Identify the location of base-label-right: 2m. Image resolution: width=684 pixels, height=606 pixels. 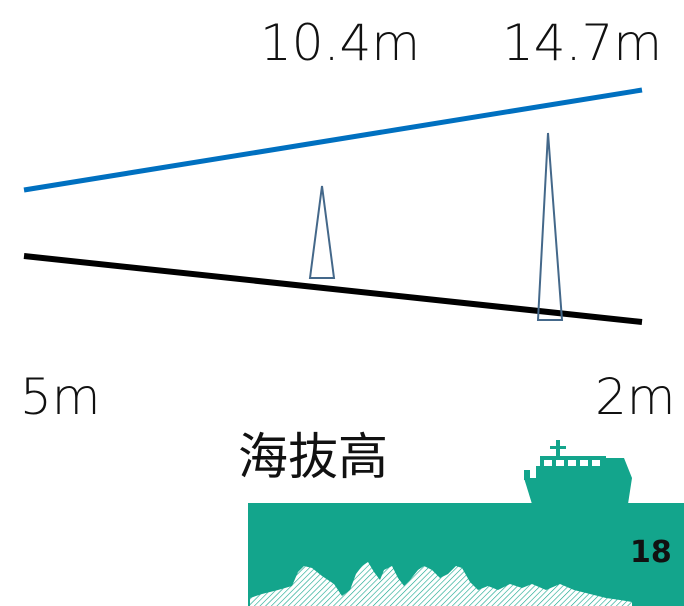
(635, 397).